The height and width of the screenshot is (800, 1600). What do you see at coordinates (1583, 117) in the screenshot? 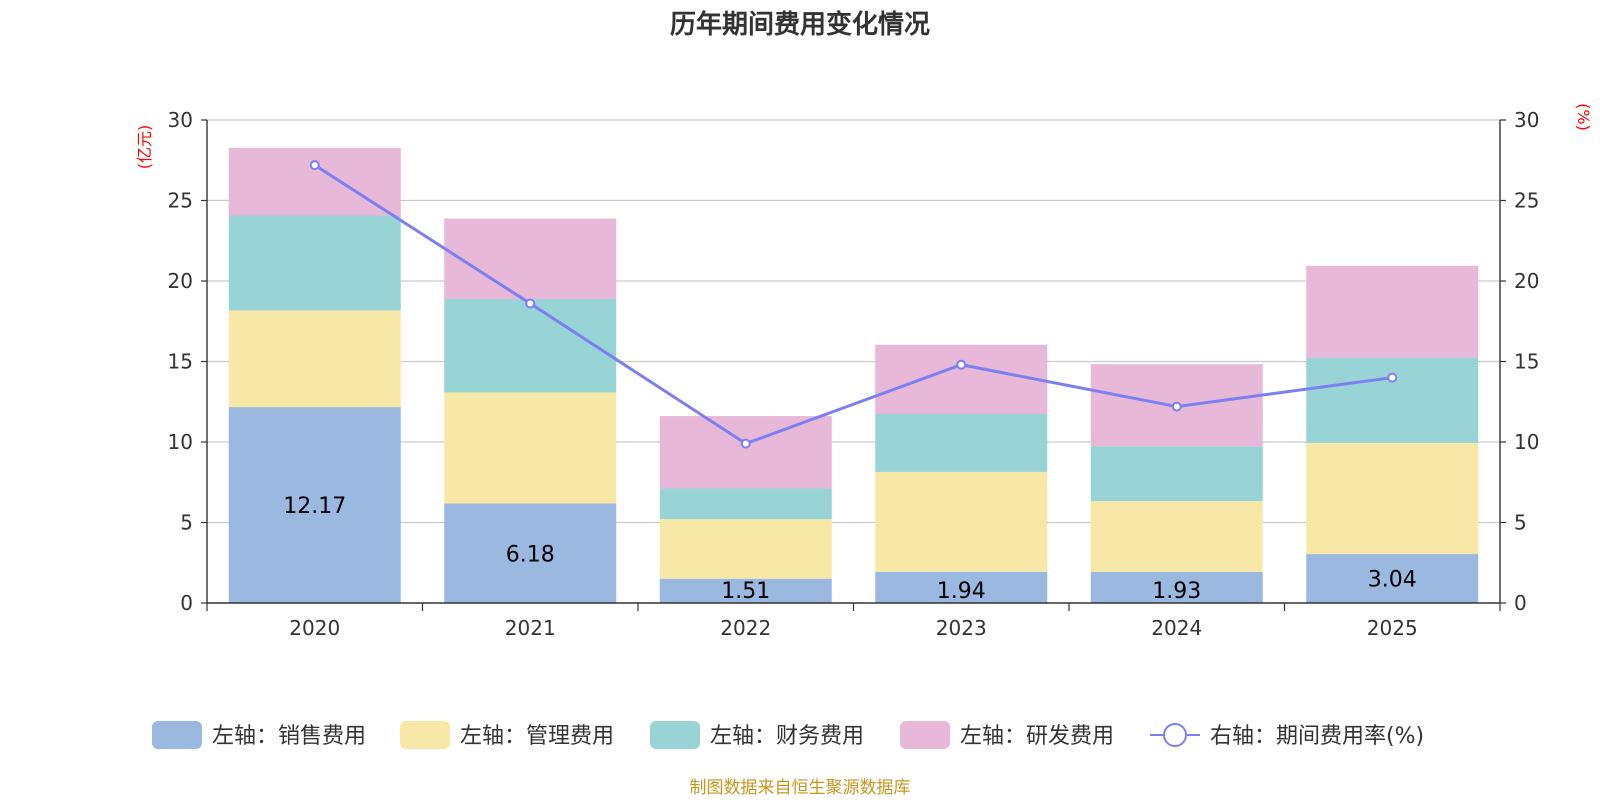
I see `right-axis-unit: (%)` at bounding box center [1583, 117].